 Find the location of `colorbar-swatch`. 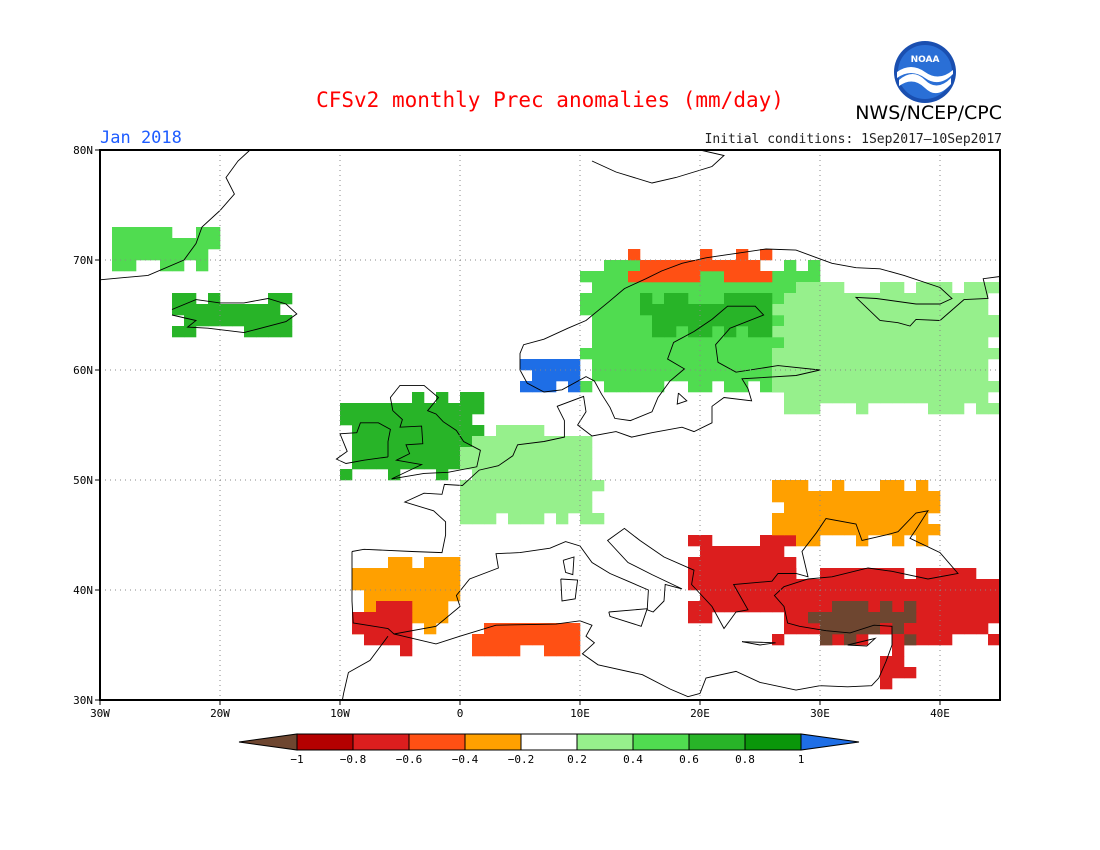

colorbar-swatch is located at coordinates (437, 742).